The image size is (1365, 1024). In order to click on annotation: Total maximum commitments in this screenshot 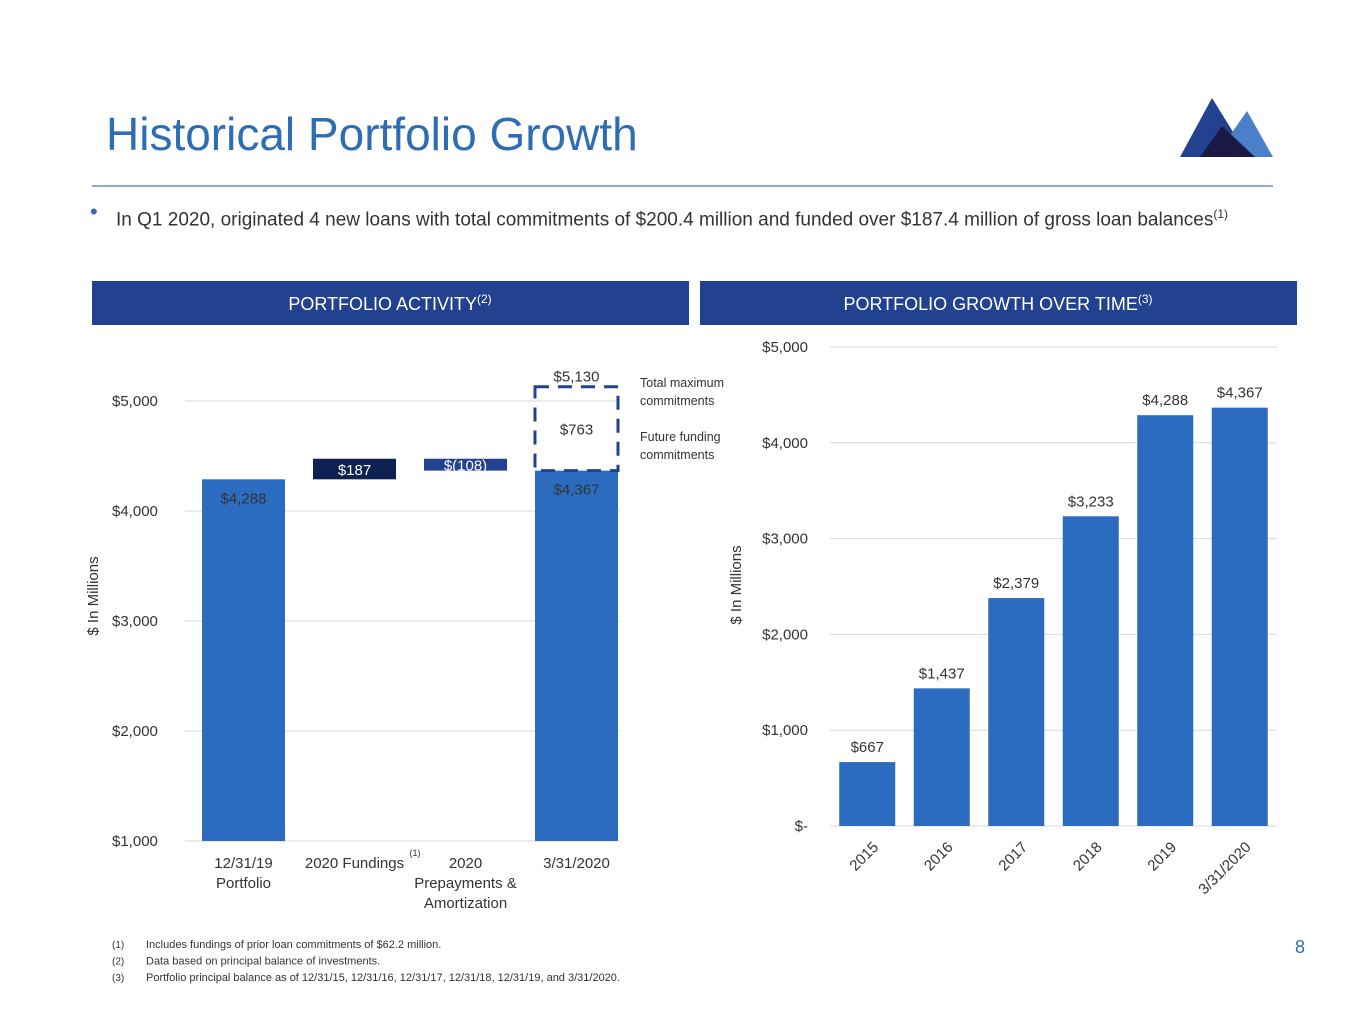, I will do `click(682, 392)`.